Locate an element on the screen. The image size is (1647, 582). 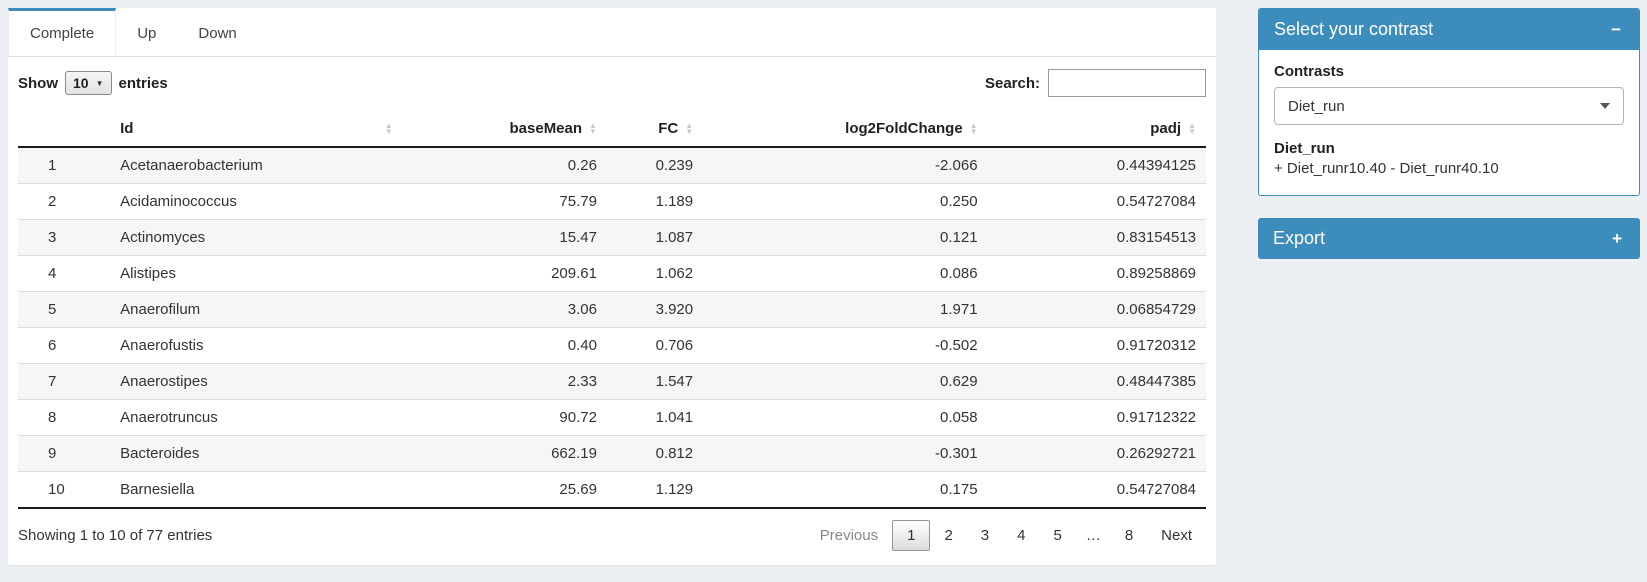
cell-log2foldchange: 0.250 is located at coordinates (845, 201).